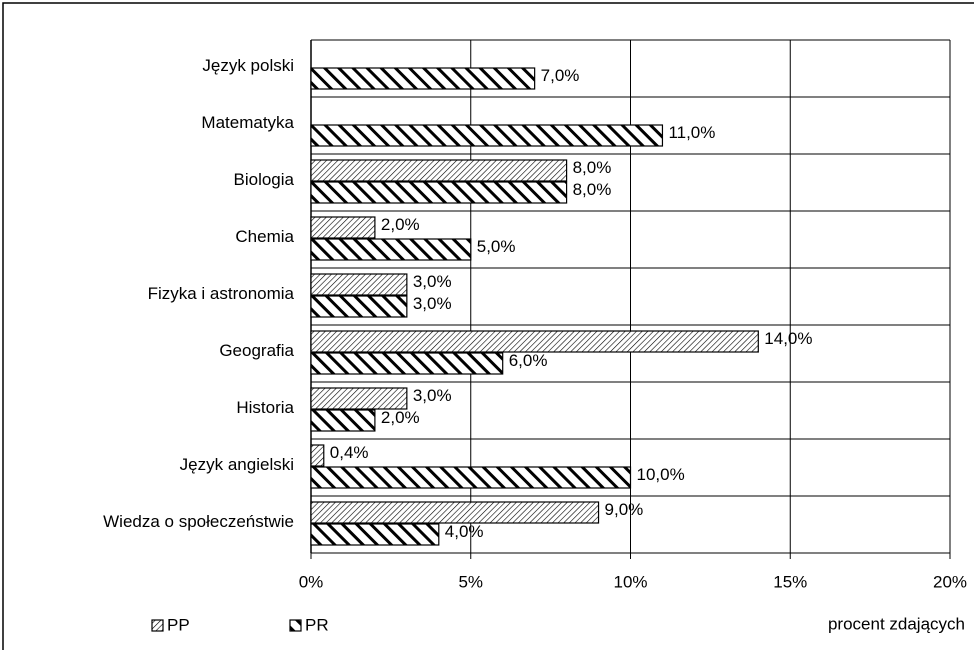  What do you see at coordinates (560, 75) in the screenshot?
I see `value-label: 7,0%` at bounding box center [560, 75].